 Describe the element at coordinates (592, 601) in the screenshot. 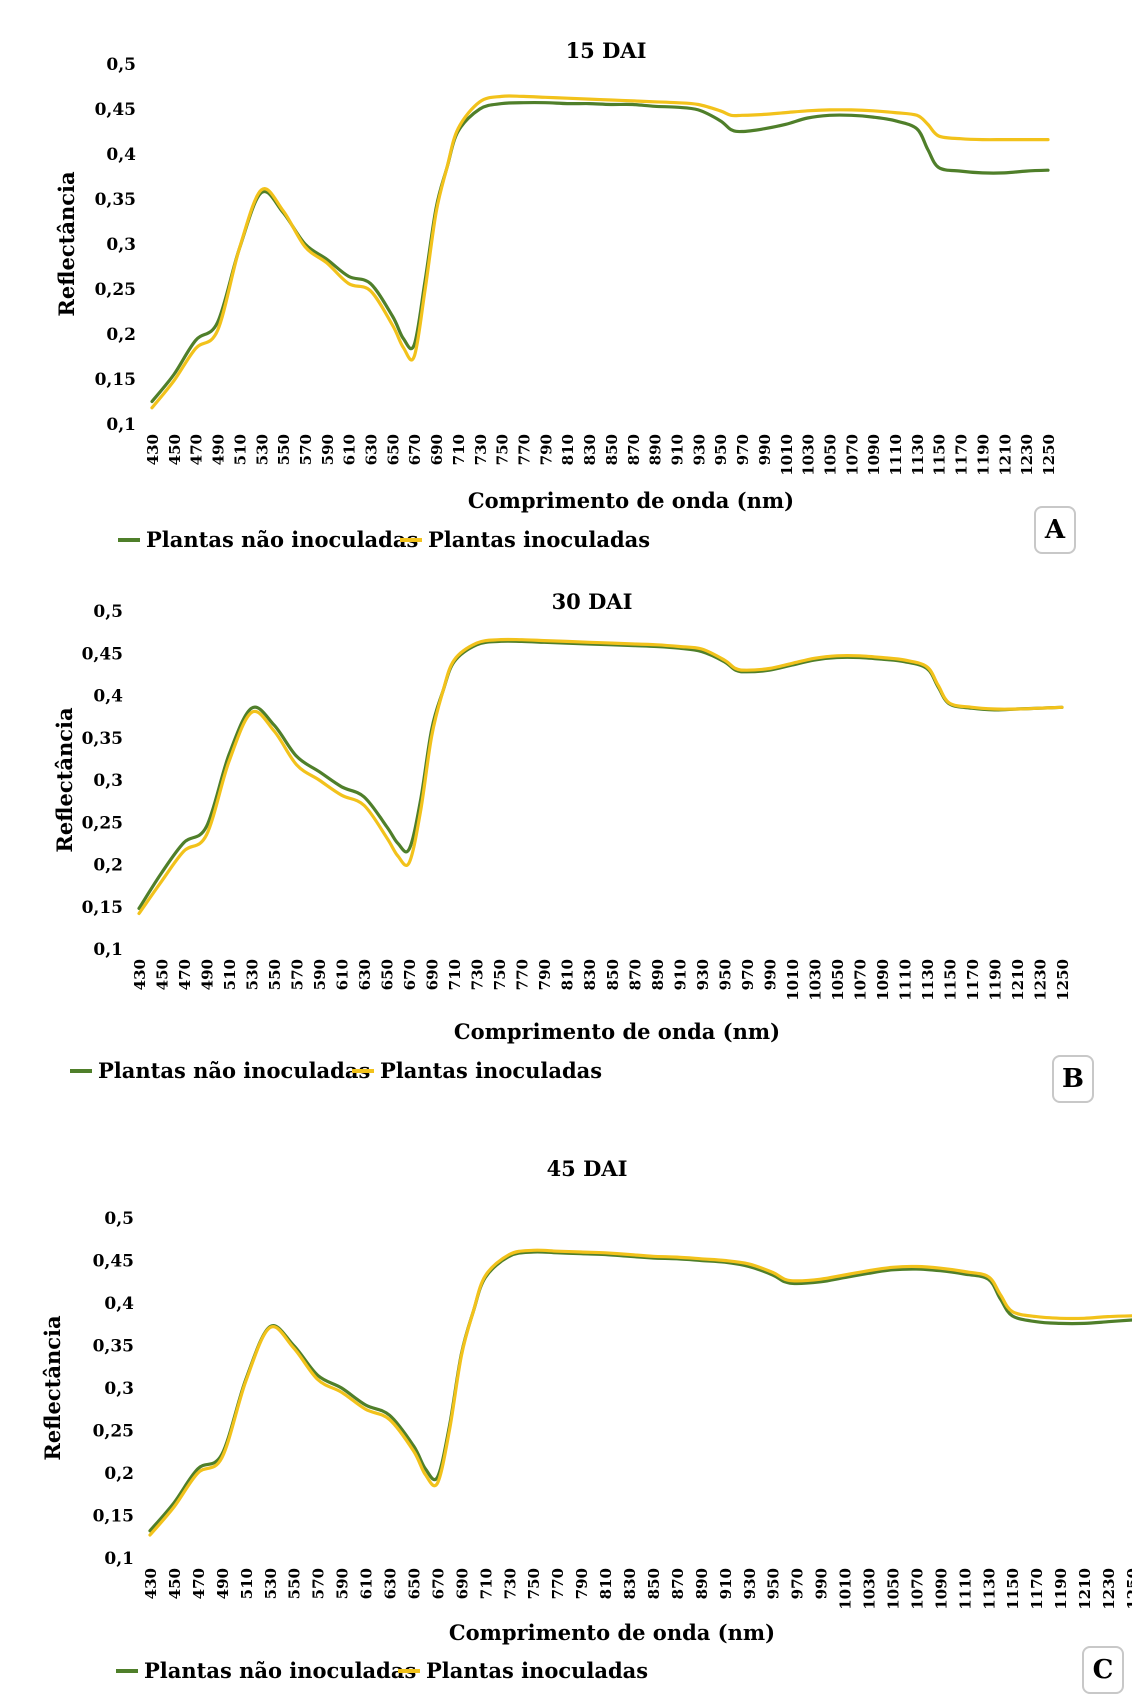

I see `chart-title: 30 DAI` at that location.